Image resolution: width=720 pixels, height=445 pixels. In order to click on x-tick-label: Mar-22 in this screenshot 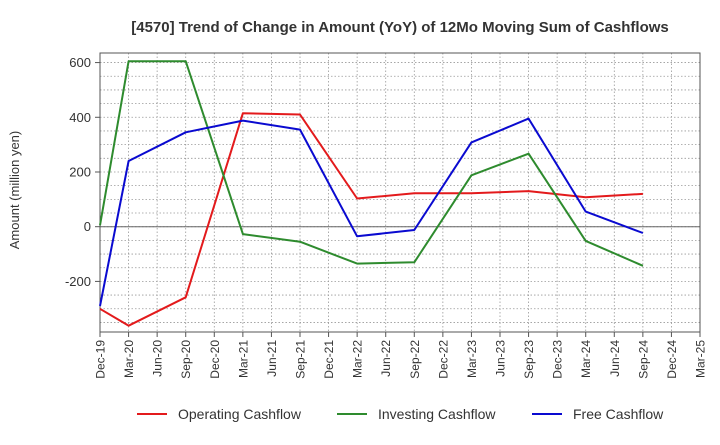, I will do `click(358, 359)`.